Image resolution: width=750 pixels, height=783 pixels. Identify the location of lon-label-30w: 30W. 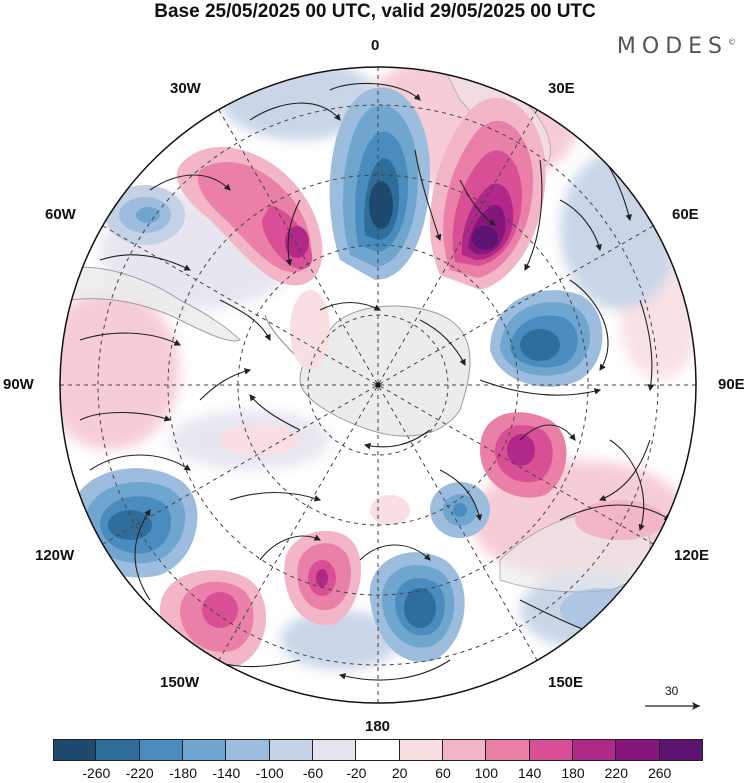
(185, 88).